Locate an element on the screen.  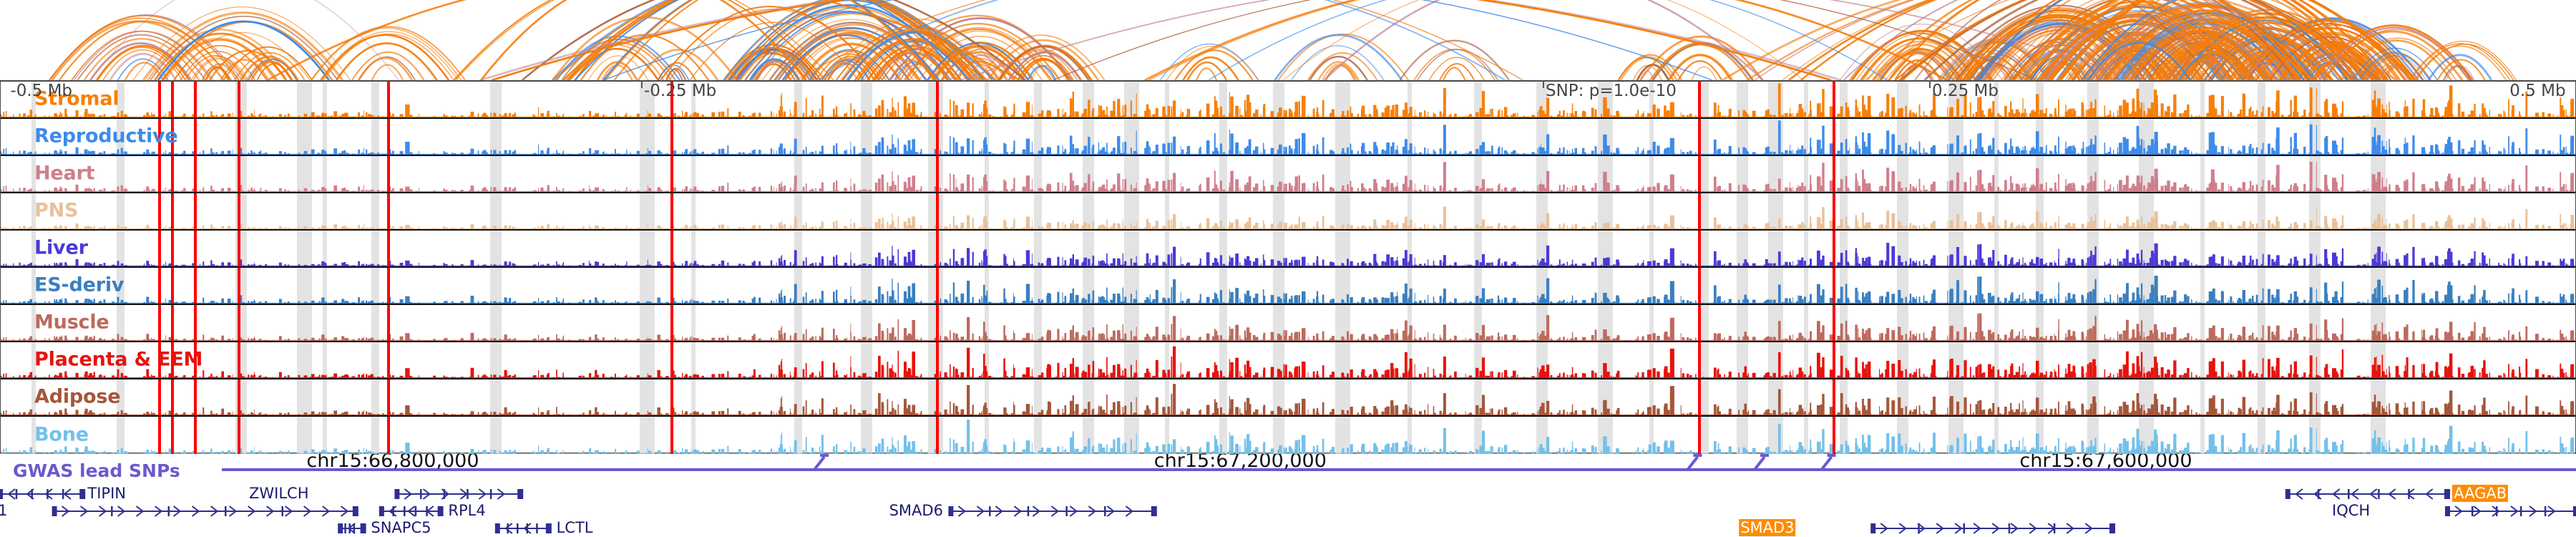
gene-label-snapc5: SNAPC5 is located at coordinates (401, 527).